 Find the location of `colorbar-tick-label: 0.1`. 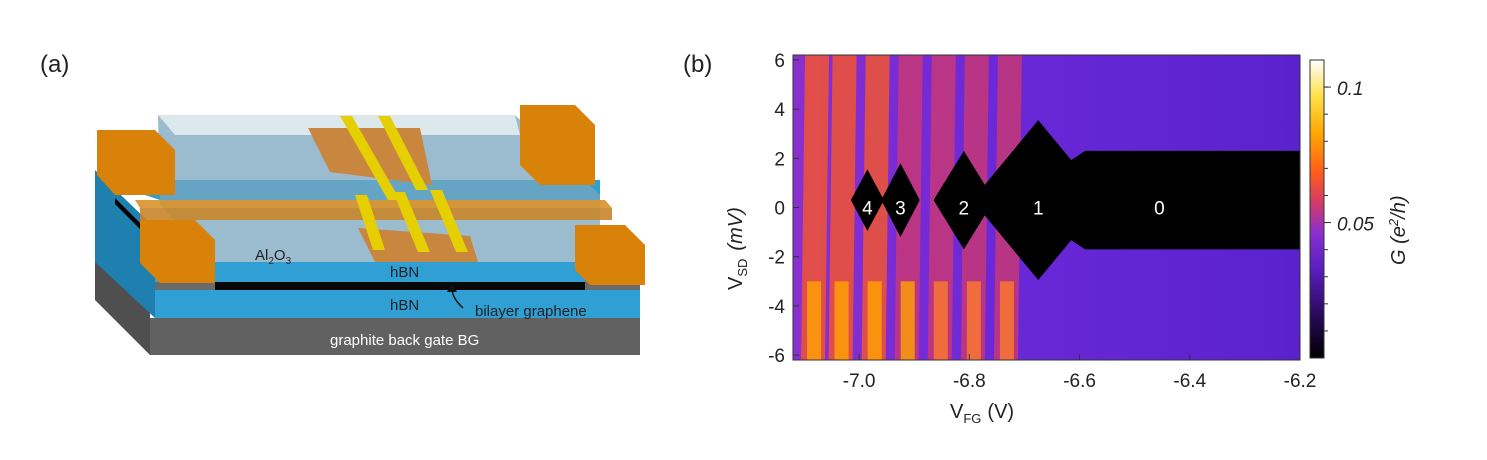

colorbar-tick-label: 0.1 is located at coordinates (1350, 89).